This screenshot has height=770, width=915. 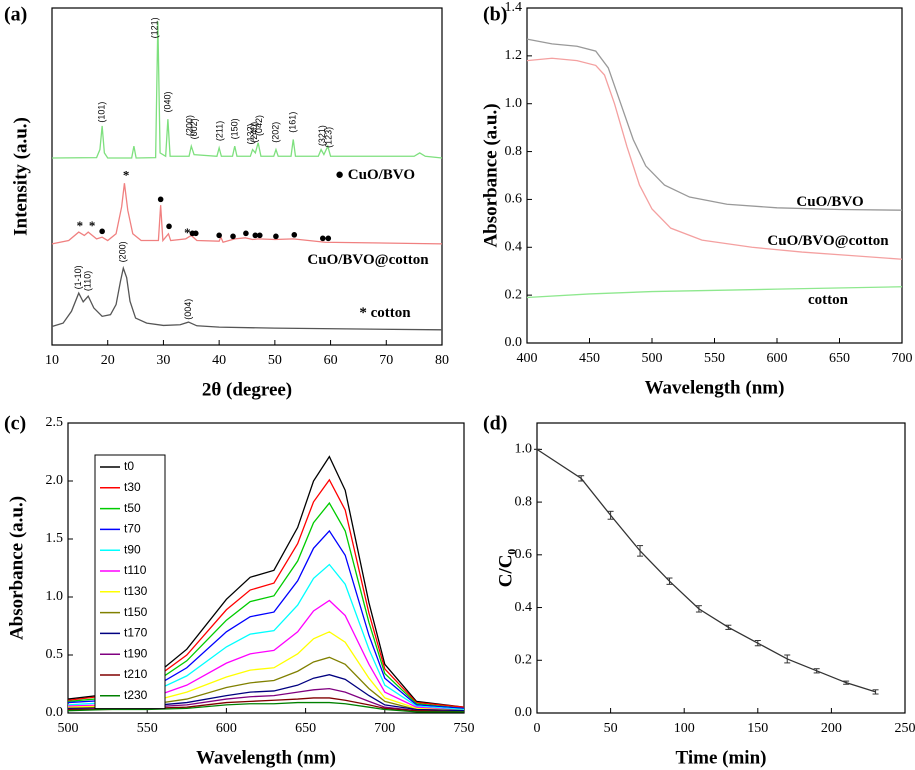 What do you see at coordinates (363, 313) in the screenshot?
I see `series-symbol: *` at bounding box center [363, 313].